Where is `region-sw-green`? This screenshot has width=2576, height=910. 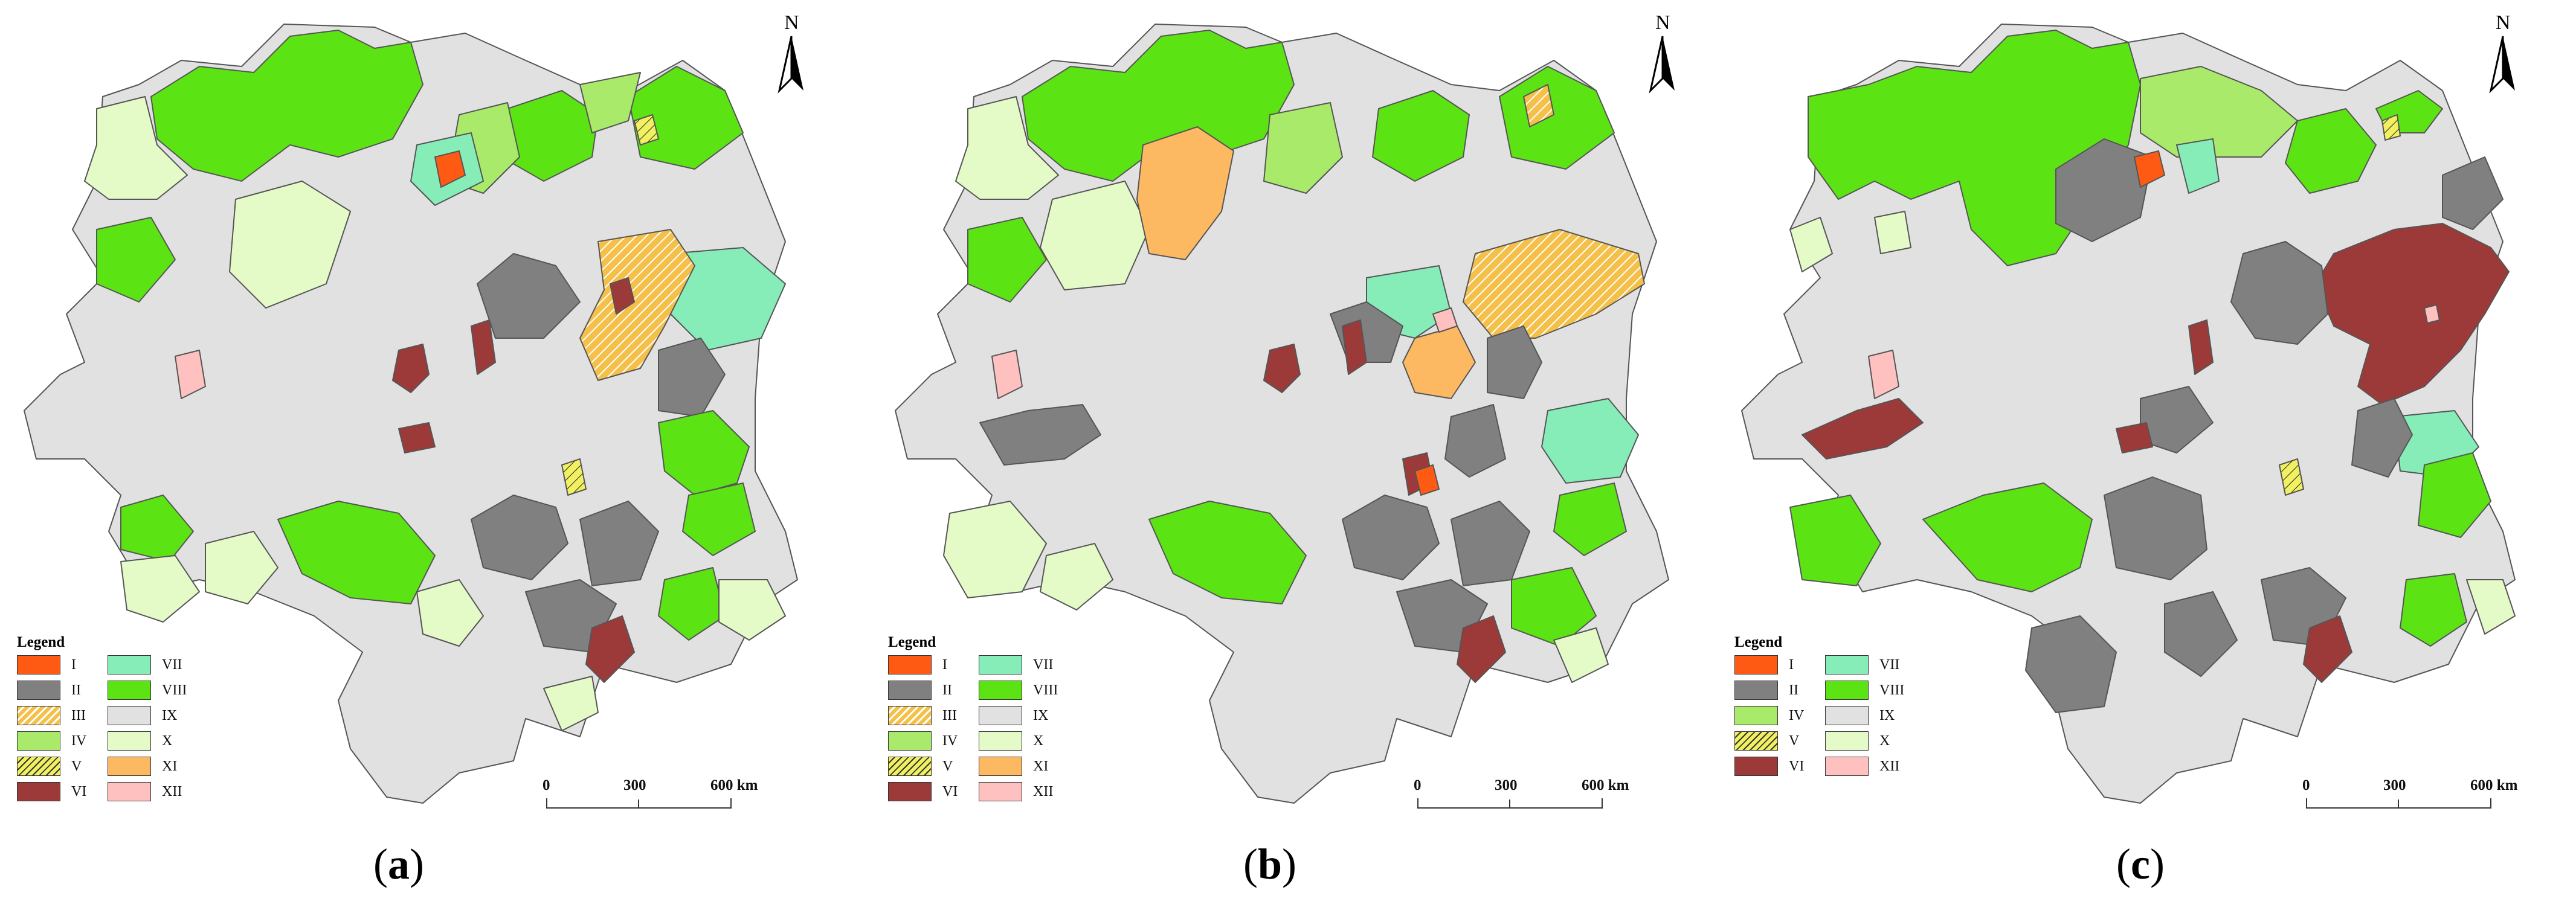
region-sw-green is located at coordinates (357, 552).